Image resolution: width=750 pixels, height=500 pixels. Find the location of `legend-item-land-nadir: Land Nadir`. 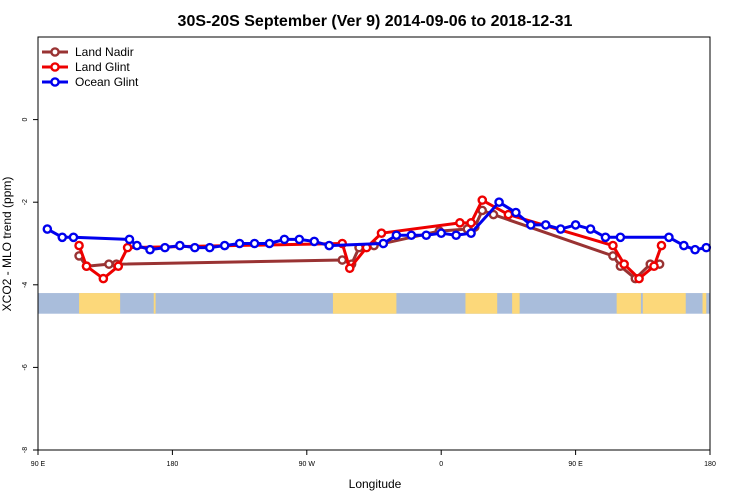

legend-item-land-nadir: Land Nadir is located at coordinates (88, 52).